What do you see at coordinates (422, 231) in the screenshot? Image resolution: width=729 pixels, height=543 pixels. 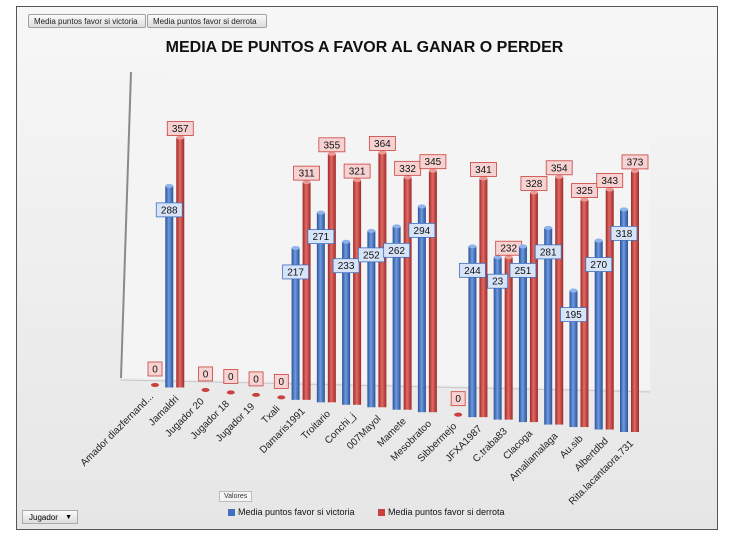 I see `data-label-victoria: 294` at bounding box center [422, 231].